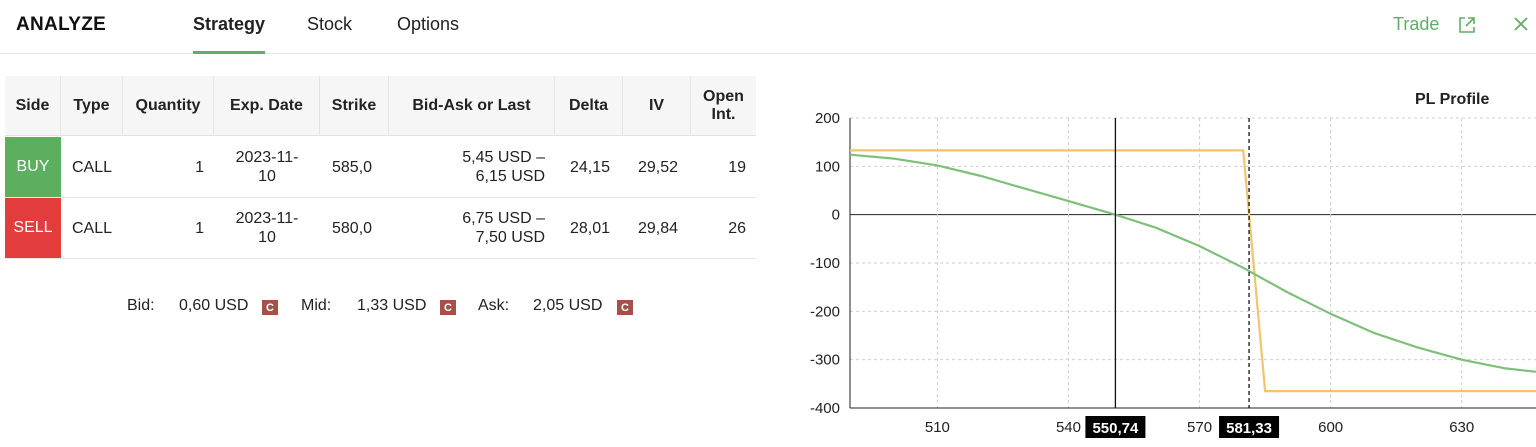  I want to click on y-tick-label: -100, so click(825, 263).